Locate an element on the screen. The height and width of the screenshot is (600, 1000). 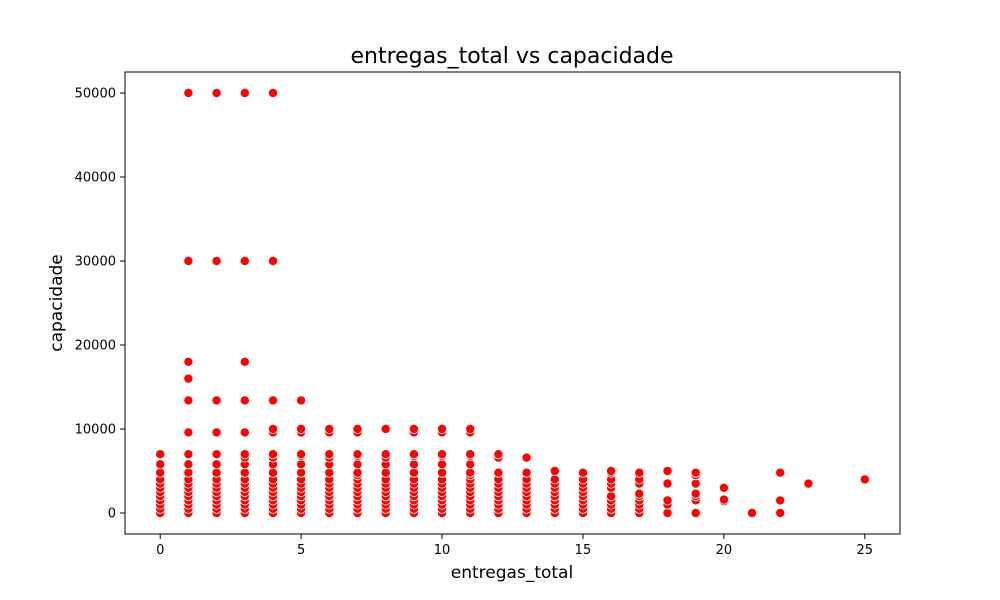
x-axis-label: entregas_total is located at coordinates (512, 573).